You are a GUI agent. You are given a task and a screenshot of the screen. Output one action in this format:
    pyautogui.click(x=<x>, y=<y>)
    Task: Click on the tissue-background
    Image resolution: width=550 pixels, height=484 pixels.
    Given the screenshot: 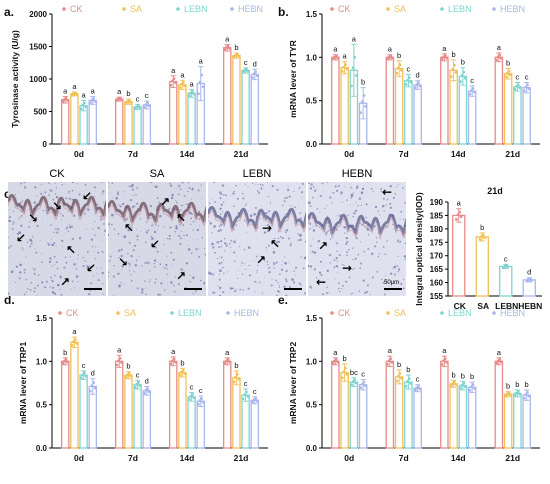 What is the action you would take?
    pyautogui.click(x=157, y=239)
    